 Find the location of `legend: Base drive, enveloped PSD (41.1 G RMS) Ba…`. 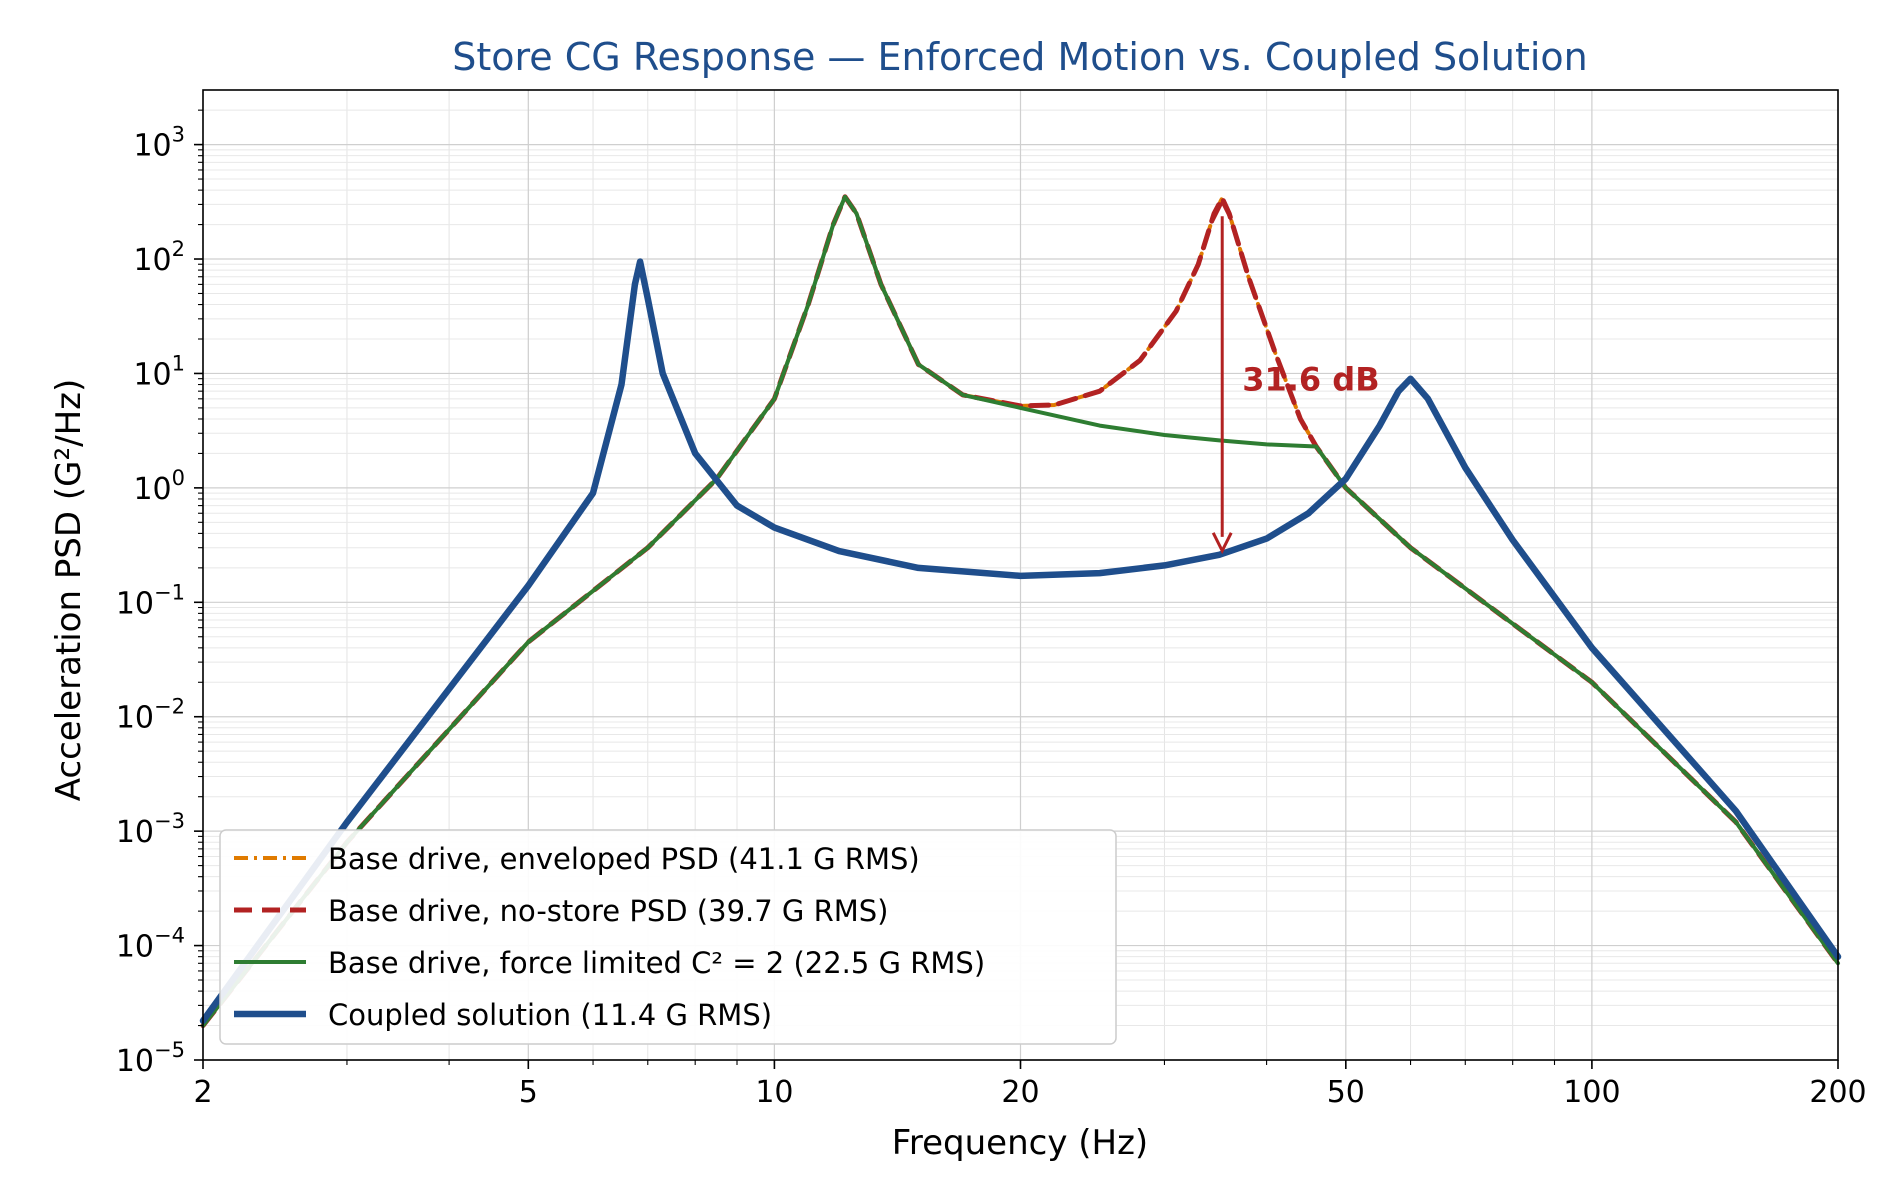

legend: Base drive, enveloped PSD (41.1 G RMS) Ba… is located at coordinates (668, 937).